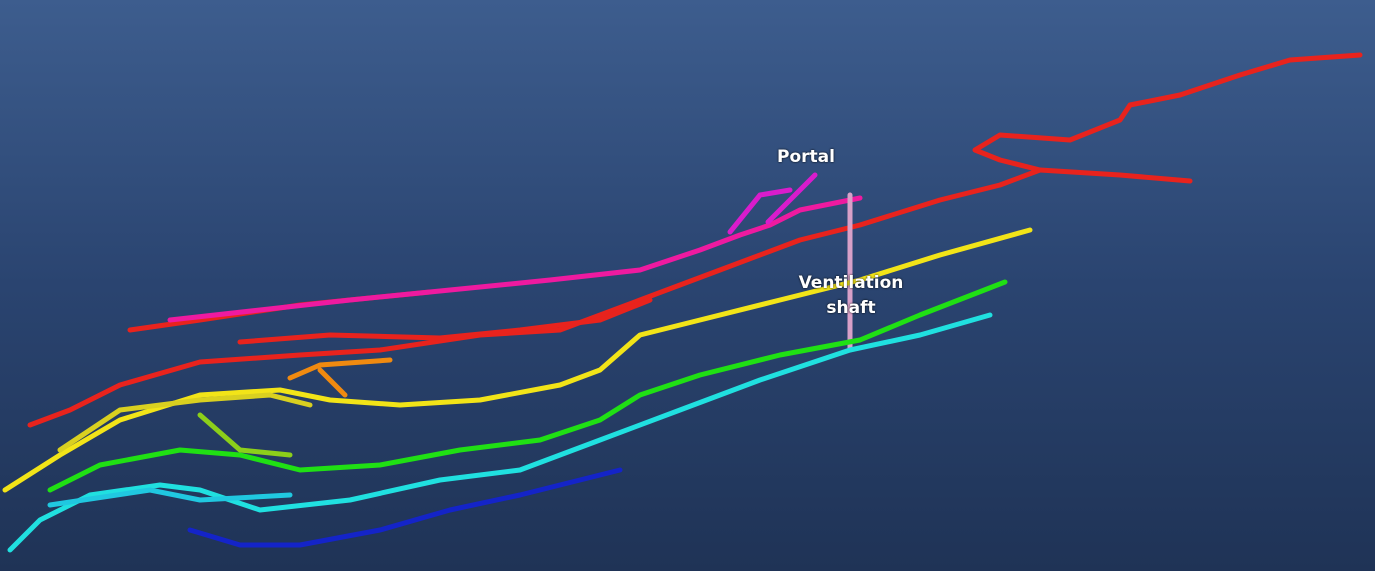 The height and width of the screenshot is (571, 1375). I want to click on tunnel-green, so click(245, 435).